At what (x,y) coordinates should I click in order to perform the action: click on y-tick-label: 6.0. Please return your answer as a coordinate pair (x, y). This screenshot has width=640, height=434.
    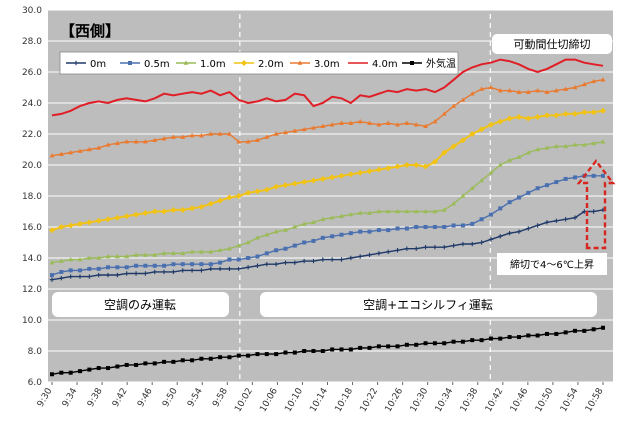
    Looking at the image, I should click on (35, 383).